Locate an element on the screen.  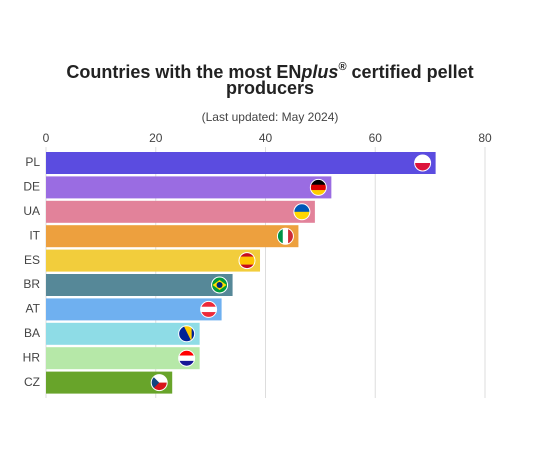
y-tick-label: PL is located at coordinates (32, 162).